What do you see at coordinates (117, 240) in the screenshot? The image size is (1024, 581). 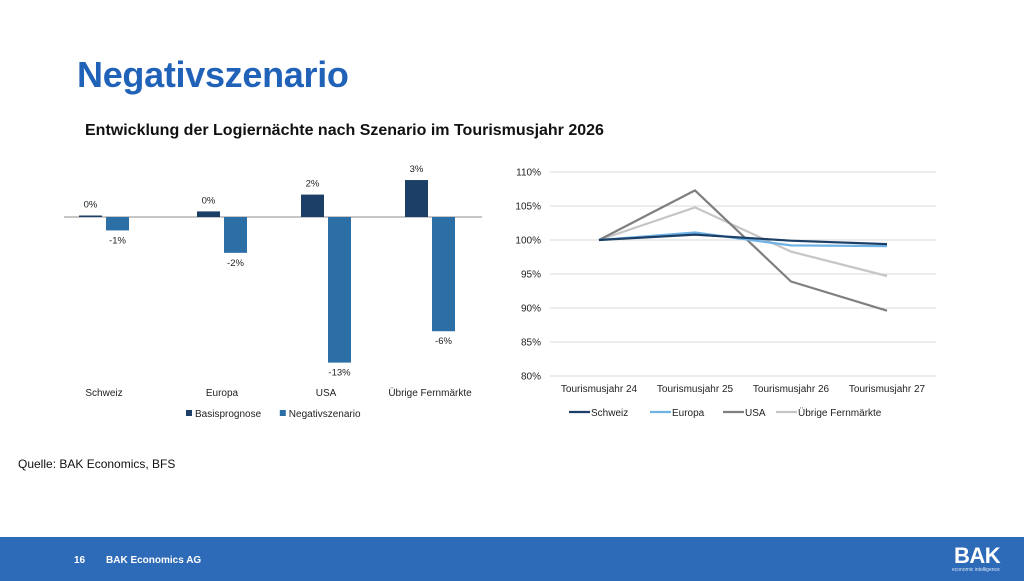 I see `bar-data-label: -1%` at bounding box center [117, 240].